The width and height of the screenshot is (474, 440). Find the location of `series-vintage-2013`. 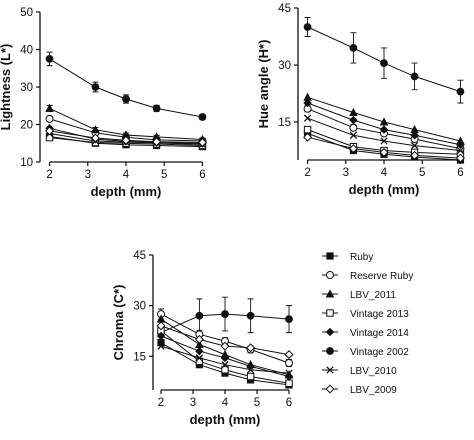

series-vintage-2013 is located at coordinates (225, 357).